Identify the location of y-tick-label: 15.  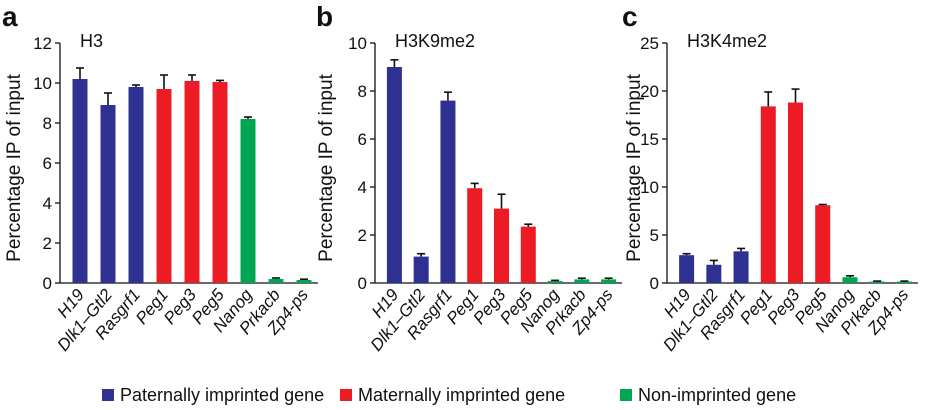
(649, 139).